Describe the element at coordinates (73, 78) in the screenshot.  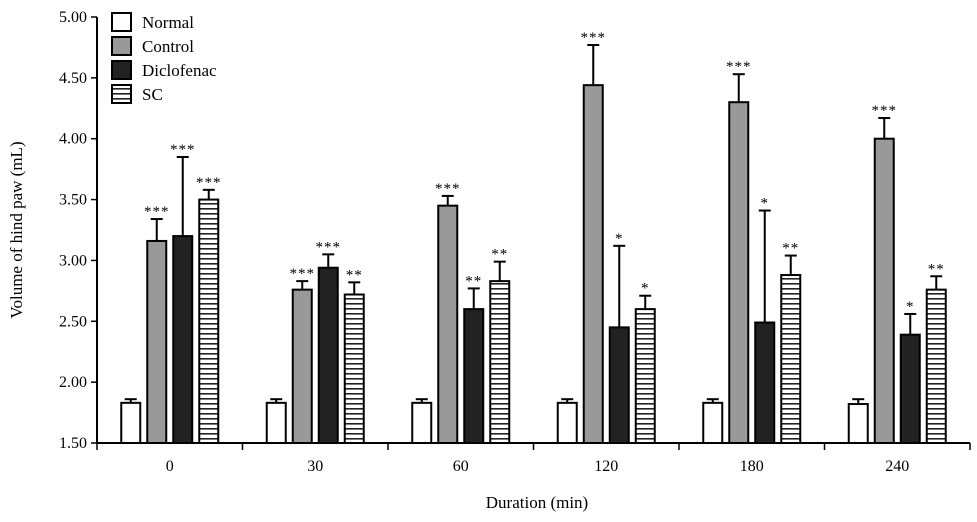
I see `y-tick-label: 4.50` at that location.